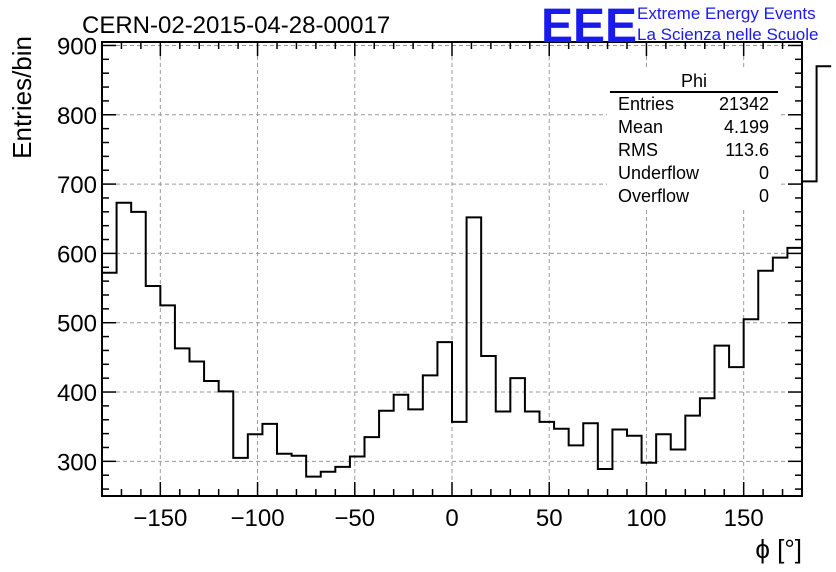 This screenshot has height=572, width=836. I want to click on eee-line-1: Extreme Energy Events, so click(726, 13).